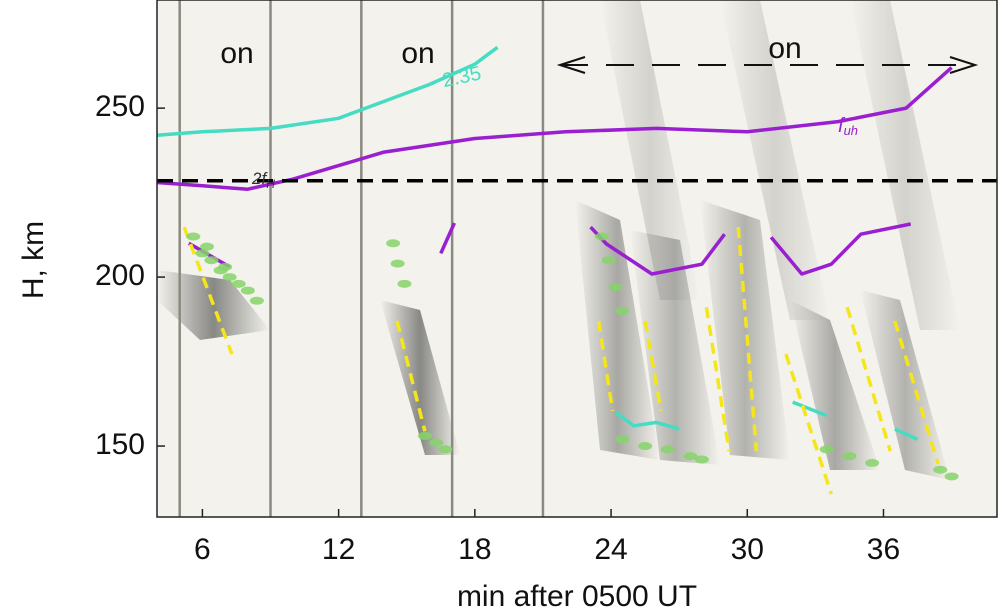 This screenshot has height=614, width=1007. I want to click on x-tick-label: 6, so click(202, 549).